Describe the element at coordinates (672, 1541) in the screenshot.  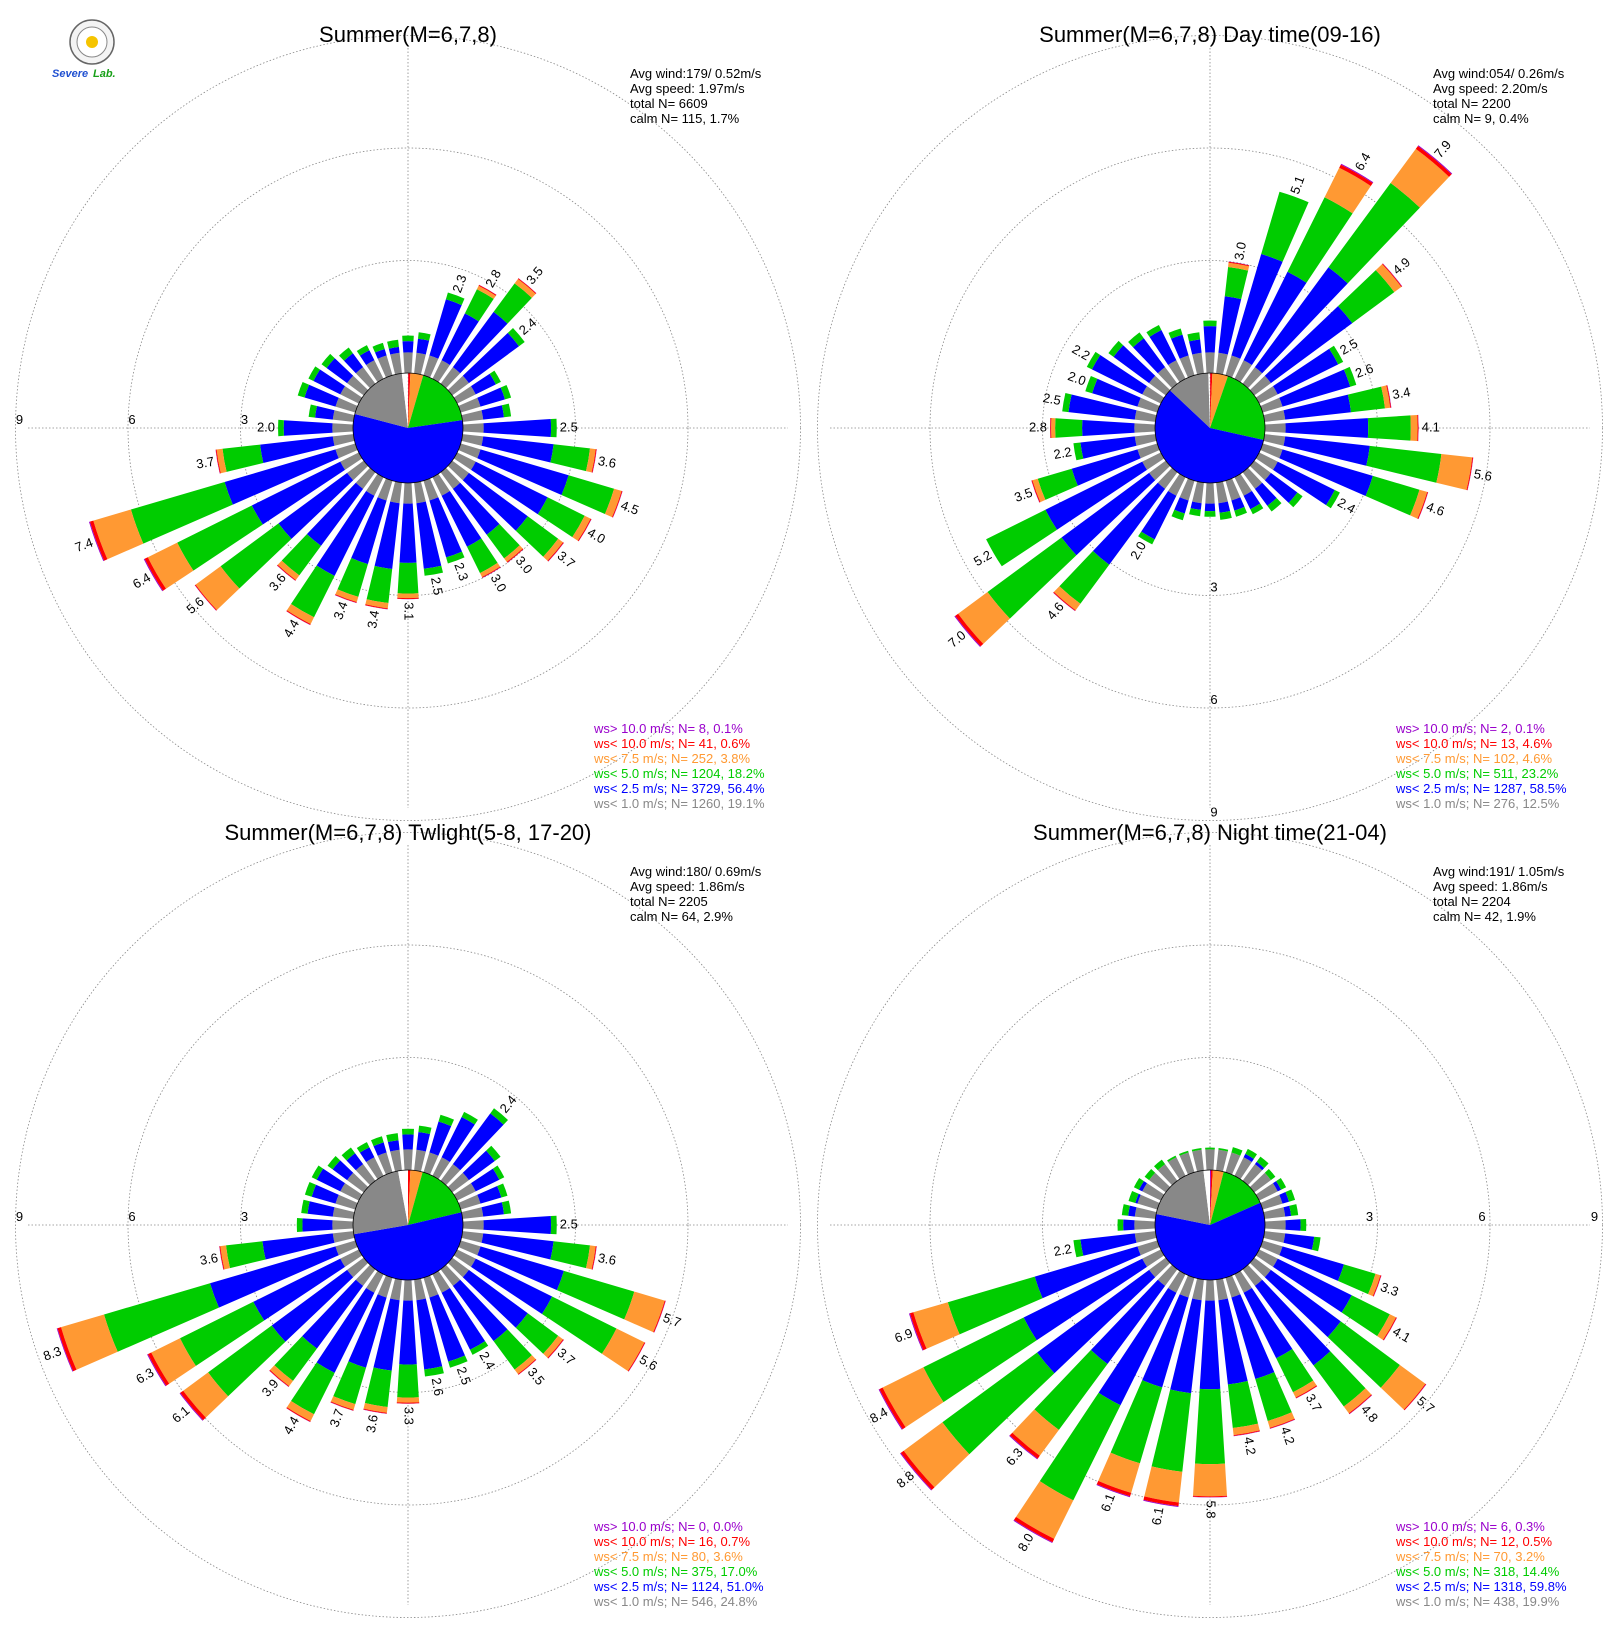
I see `legend-entry: ws< 10.0 m/s; N= 16, 0.7%` at that location.